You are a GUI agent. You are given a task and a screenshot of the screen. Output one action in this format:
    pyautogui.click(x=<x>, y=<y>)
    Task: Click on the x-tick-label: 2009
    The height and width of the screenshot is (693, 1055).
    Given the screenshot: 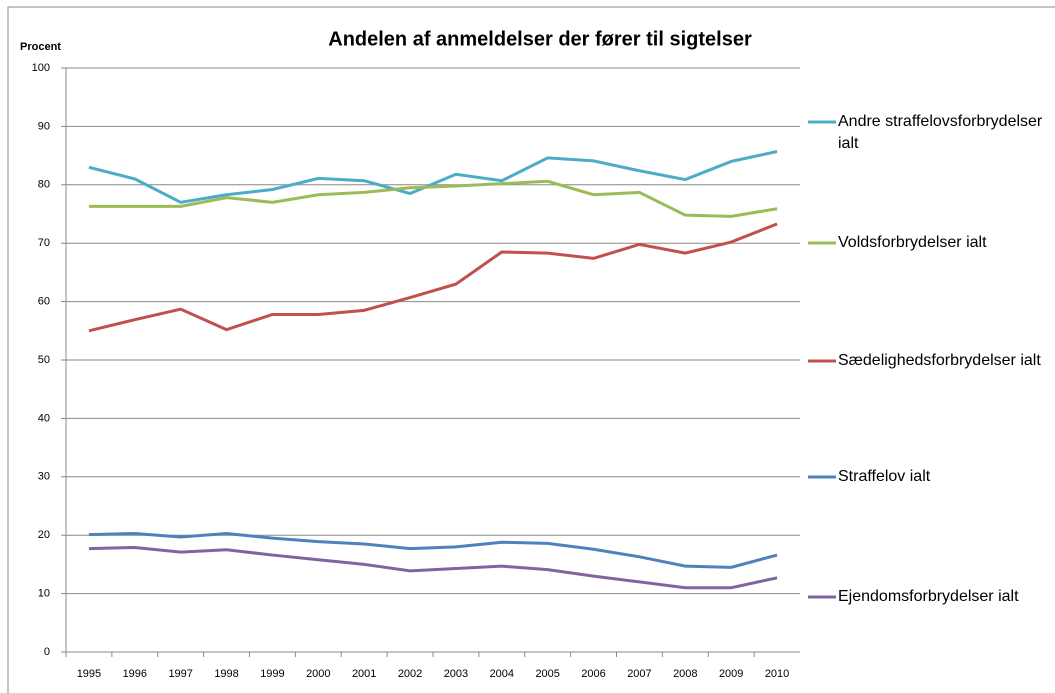 What is the action you would take?
    pyautogui.click(x=731, y=674)
    